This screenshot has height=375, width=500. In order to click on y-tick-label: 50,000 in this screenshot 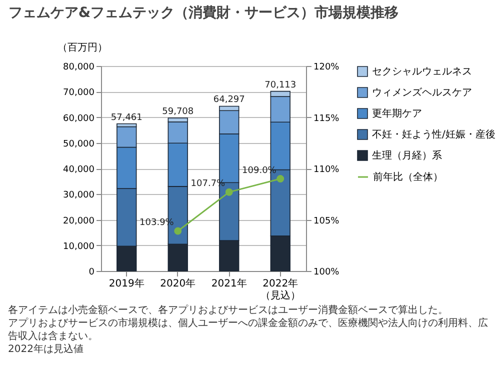, I will do `click(79, 144)`.